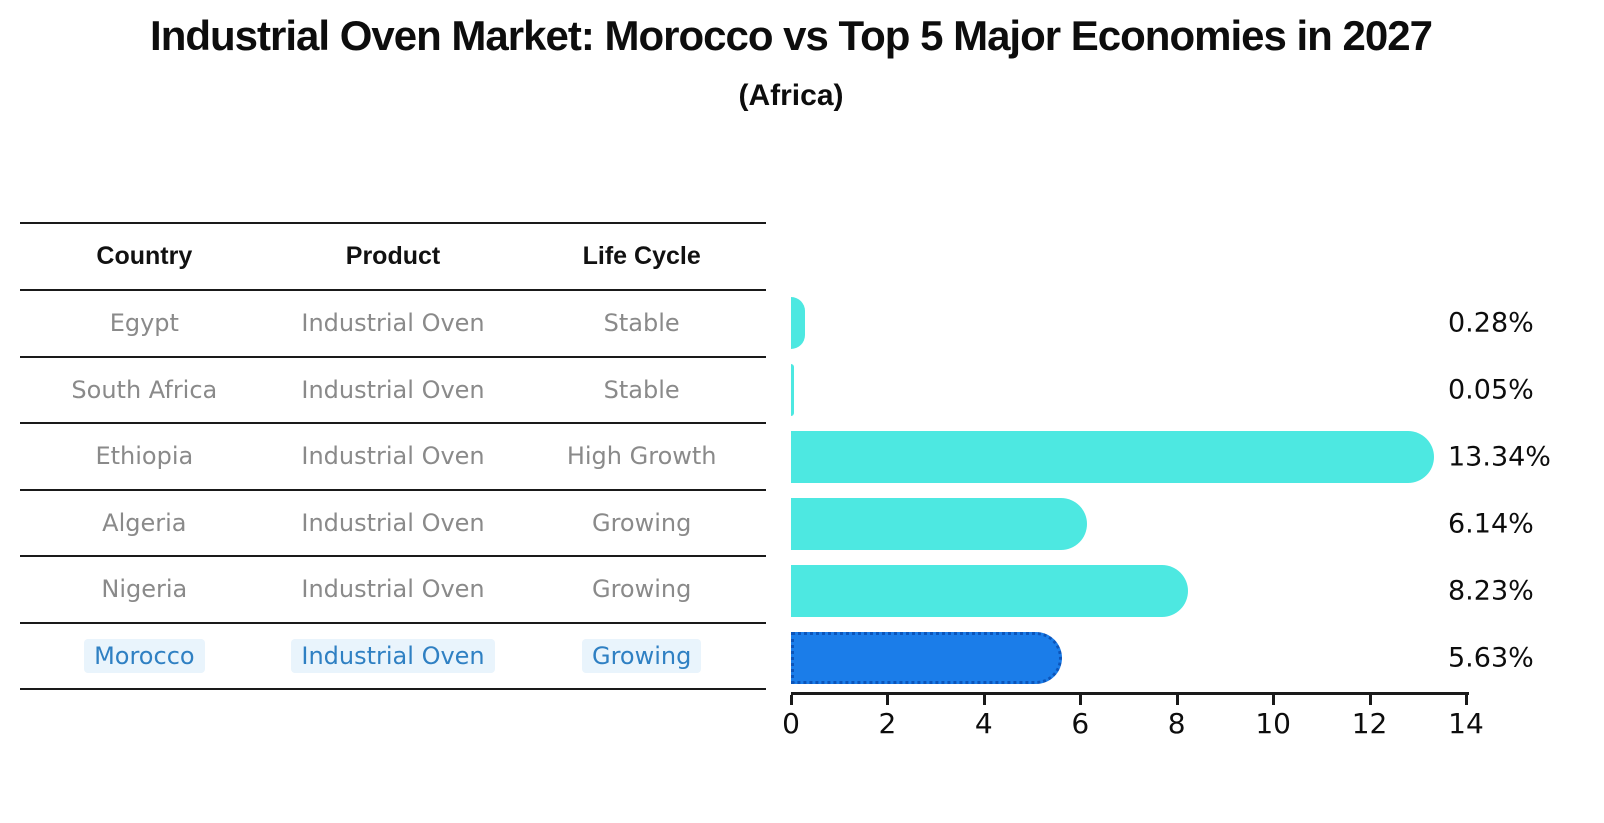 This screenshot has height=823, width=1604. Describe the element at coordinates (1491, 323) in the screenshot. I see `value-label-egypt: 0.28%` at that location.